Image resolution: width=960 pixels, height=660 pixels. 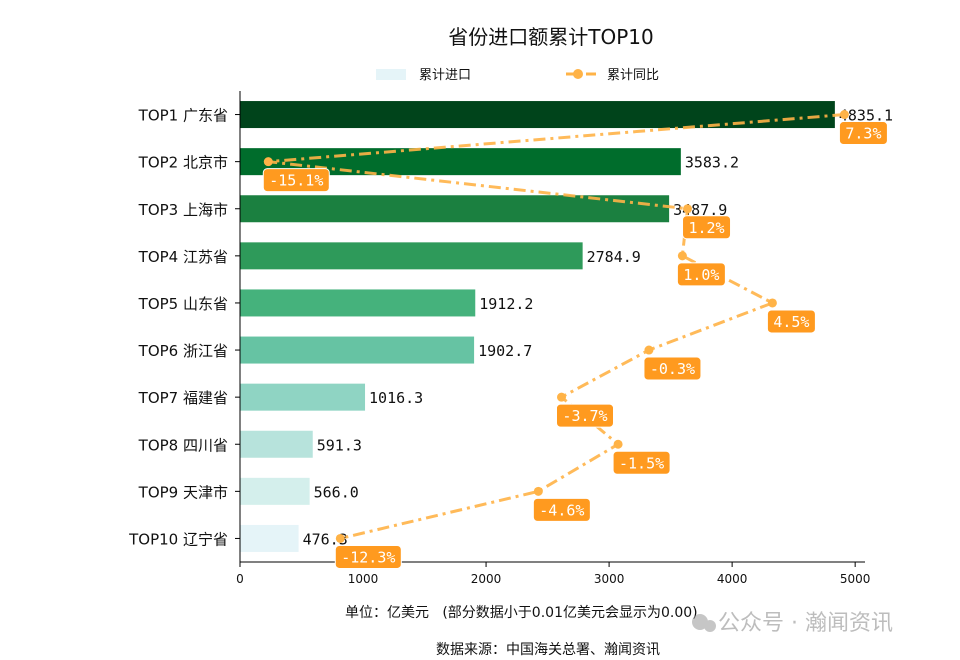 I want to click on x-tick-label: 0, so click(x=240, y=579).